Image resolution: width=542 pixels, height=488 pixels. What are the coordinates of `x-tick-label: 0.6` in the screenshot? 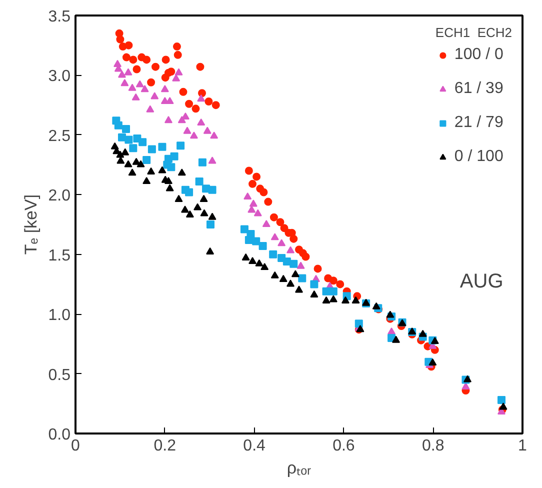 It's located at (343, 446).